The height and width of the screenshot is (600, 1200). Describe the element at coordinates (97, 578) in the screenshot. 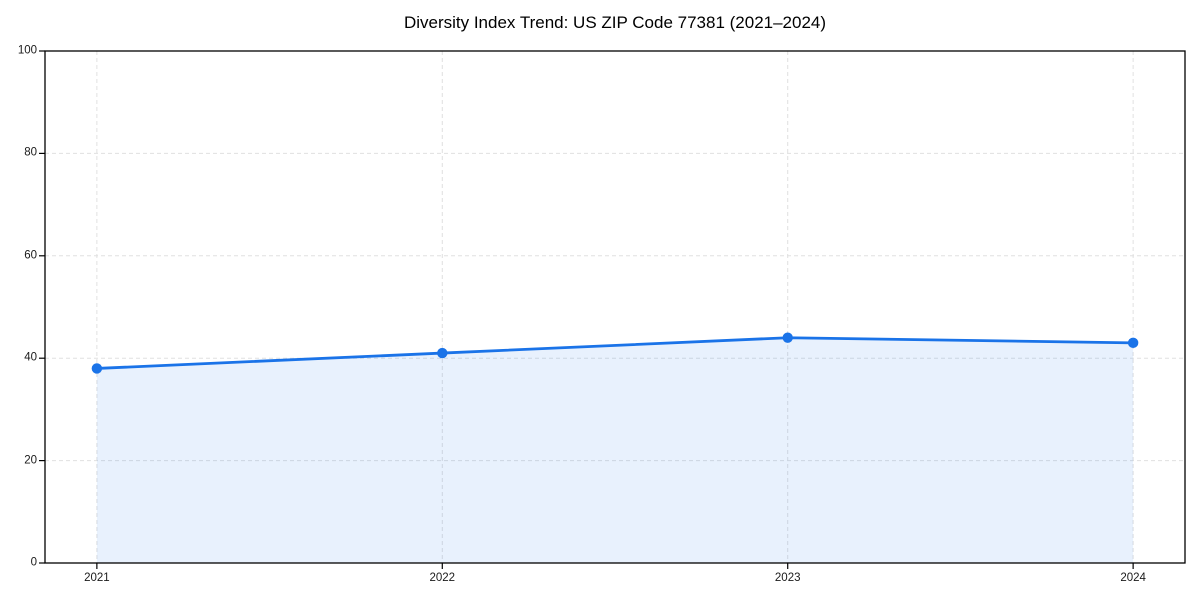

I see `x-tick-label: 2021` at that location.